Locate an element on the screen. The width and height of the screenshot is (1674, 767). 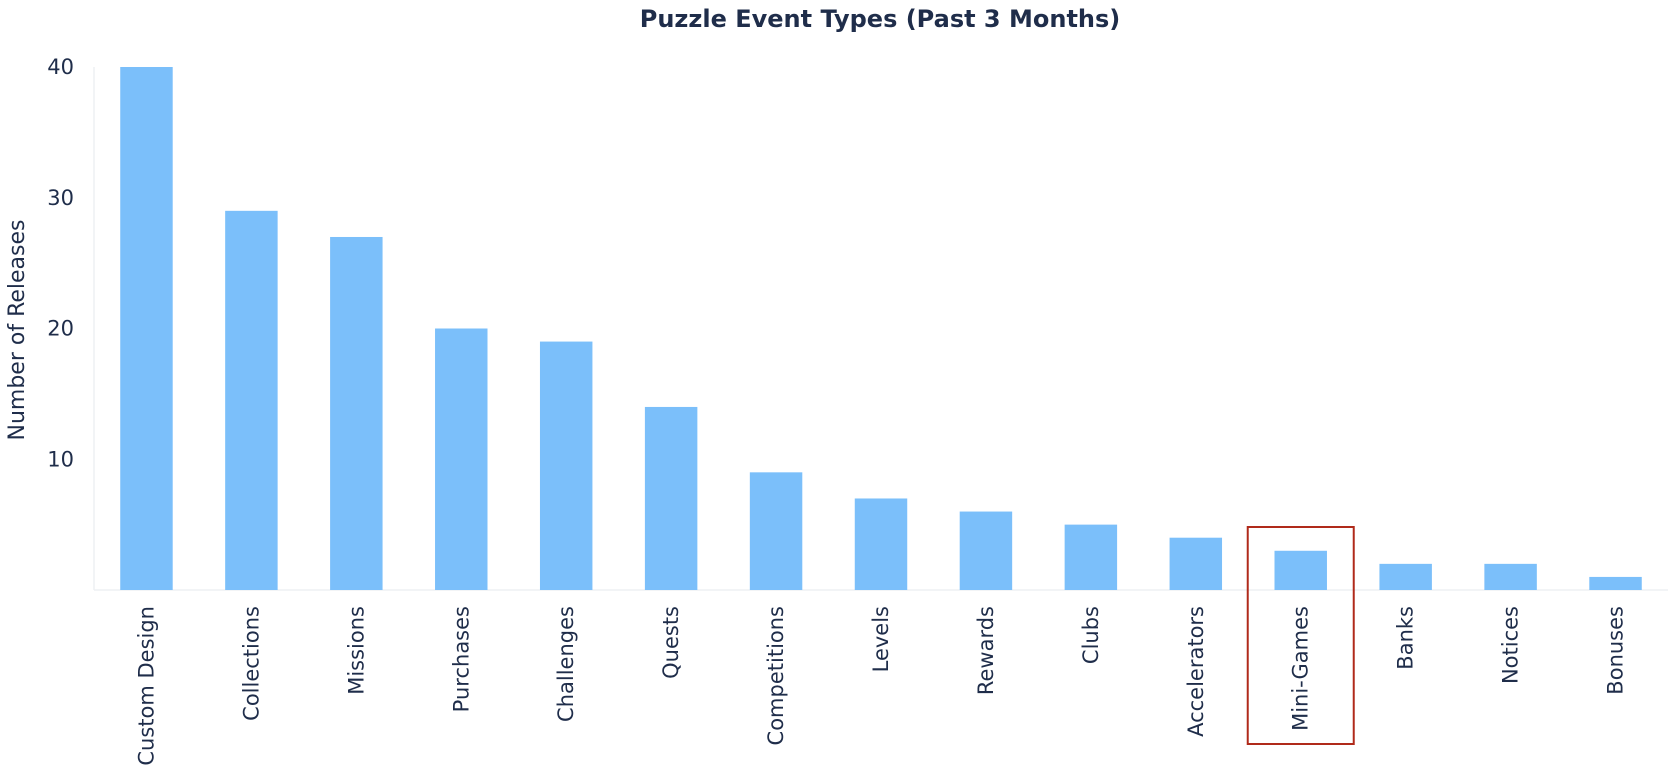
x-tick-label: Competitions is located at coordinates (776, 675).